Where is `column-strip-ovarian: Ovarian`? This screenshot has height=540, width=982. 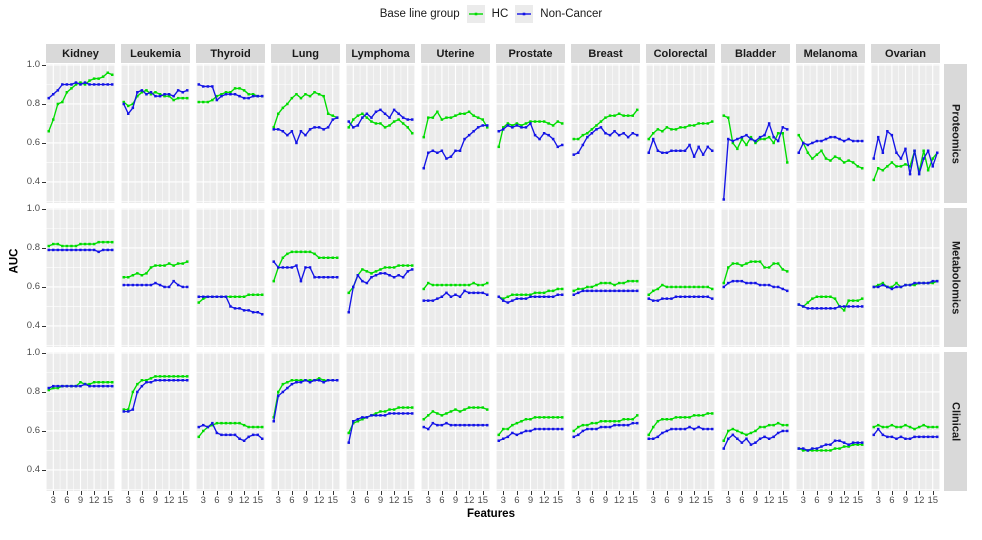
column-strip-ovarian: Ovarian is located at coordinates (905, 53).